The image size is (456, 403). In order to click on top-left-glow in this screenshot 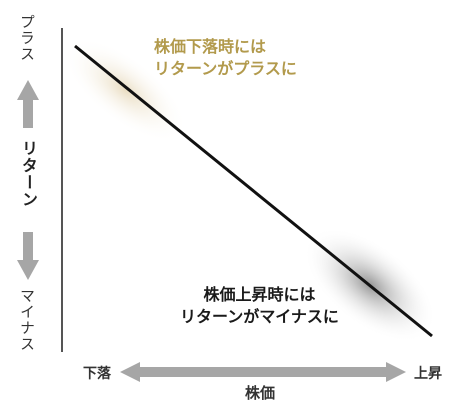, I will do `click(125, 90)`.